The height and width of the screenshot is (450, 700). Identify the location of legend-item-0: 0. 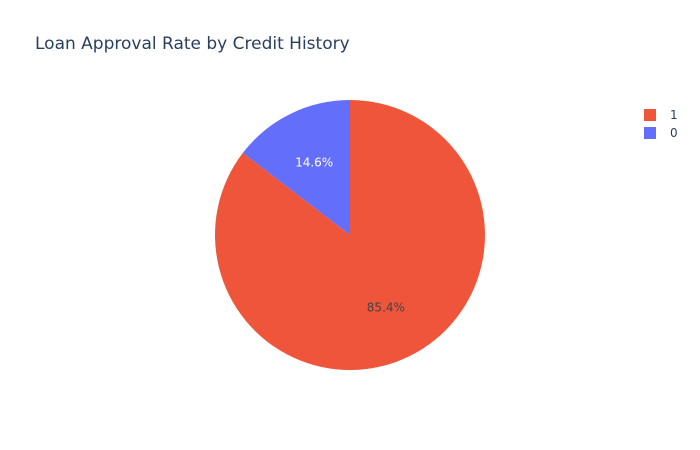
(661, 133).